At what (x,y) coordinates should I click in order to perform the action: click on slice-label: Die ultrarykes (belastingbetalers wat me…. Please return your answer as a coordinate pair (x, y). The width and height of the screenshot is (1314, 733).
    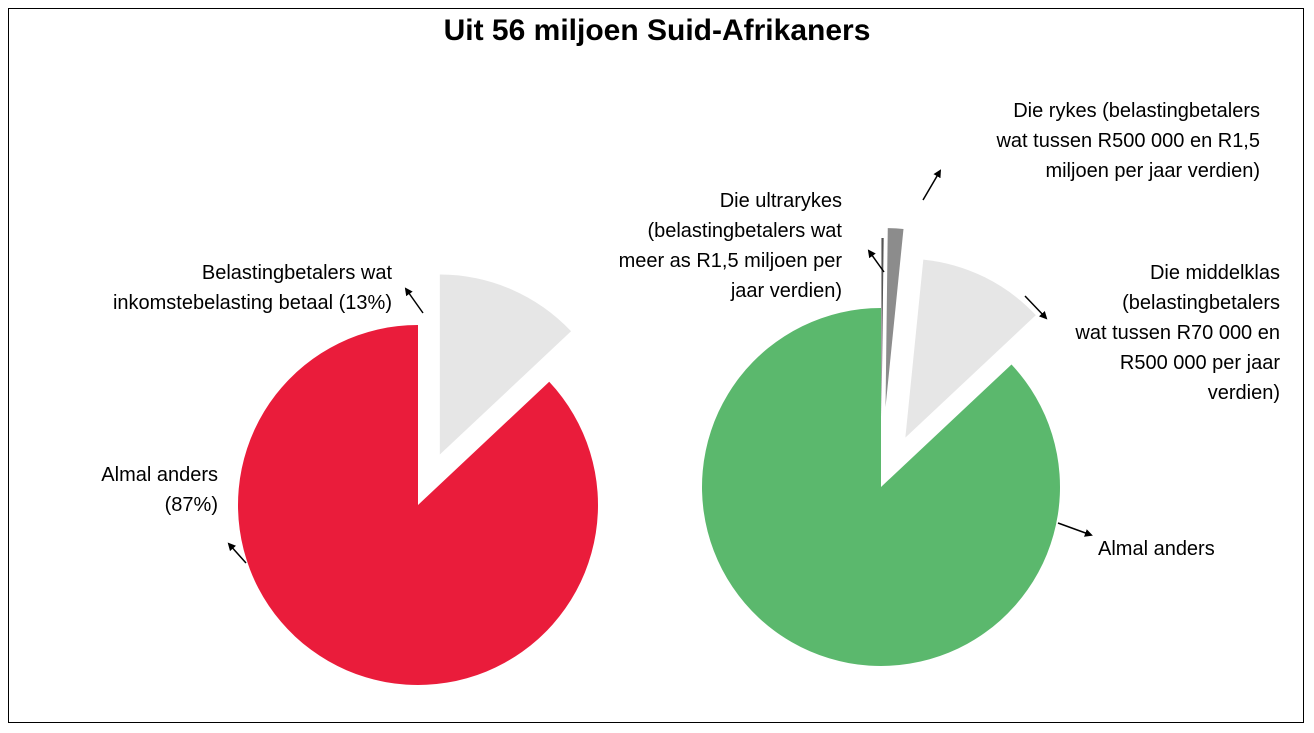
    Looking at the image, I should click on (730, 246).